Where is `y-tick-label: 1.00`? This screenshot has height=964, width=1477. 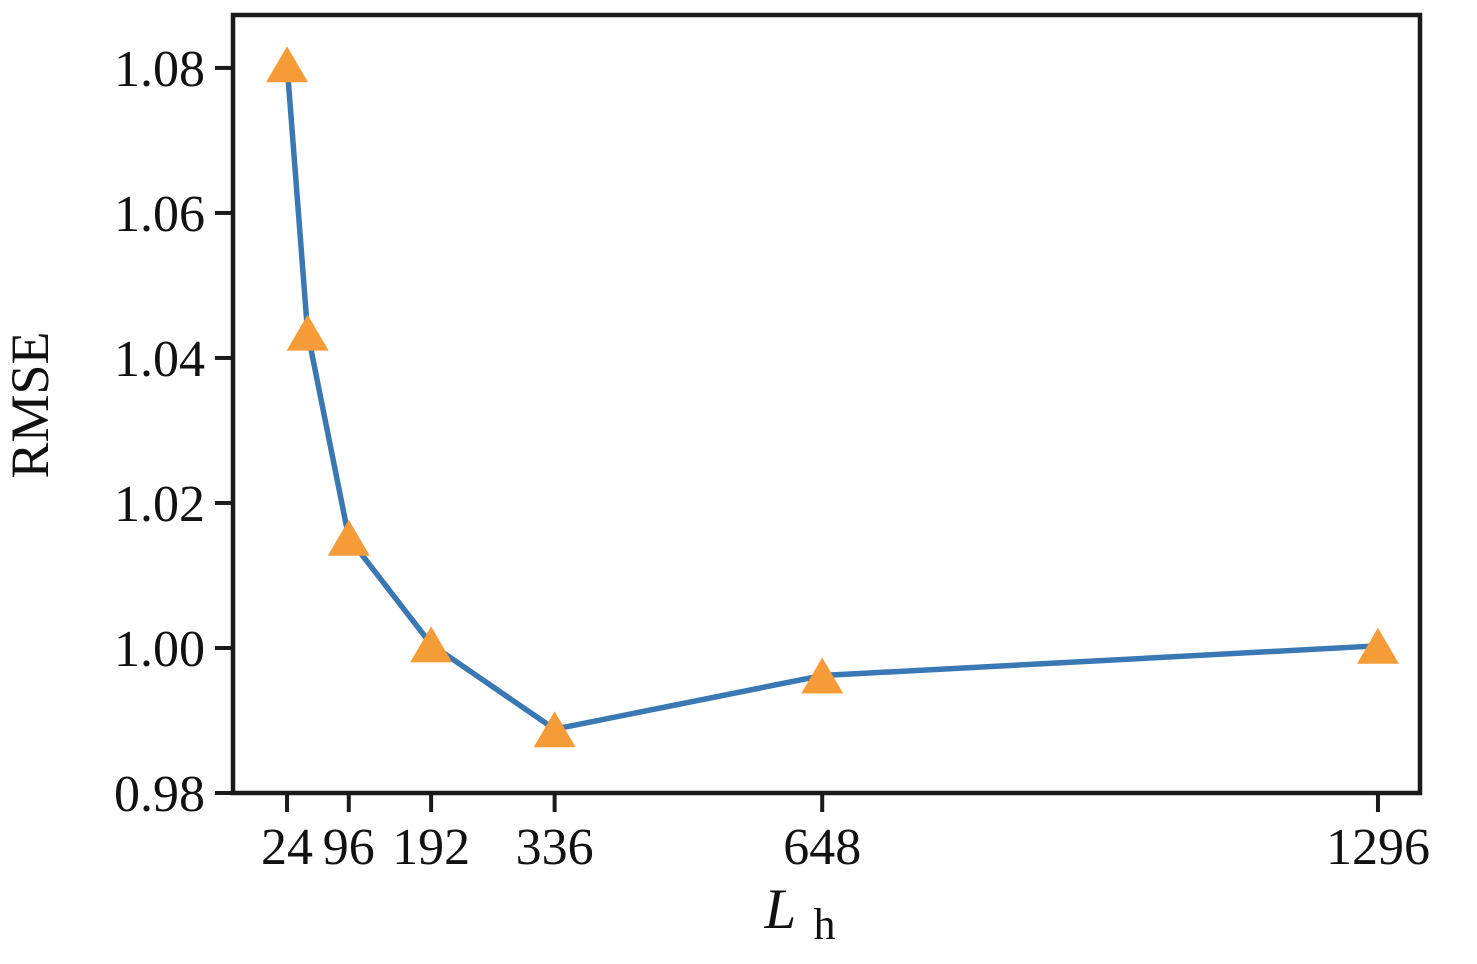
y-tick-label: 1.00 is located at coordinates (159, 649).